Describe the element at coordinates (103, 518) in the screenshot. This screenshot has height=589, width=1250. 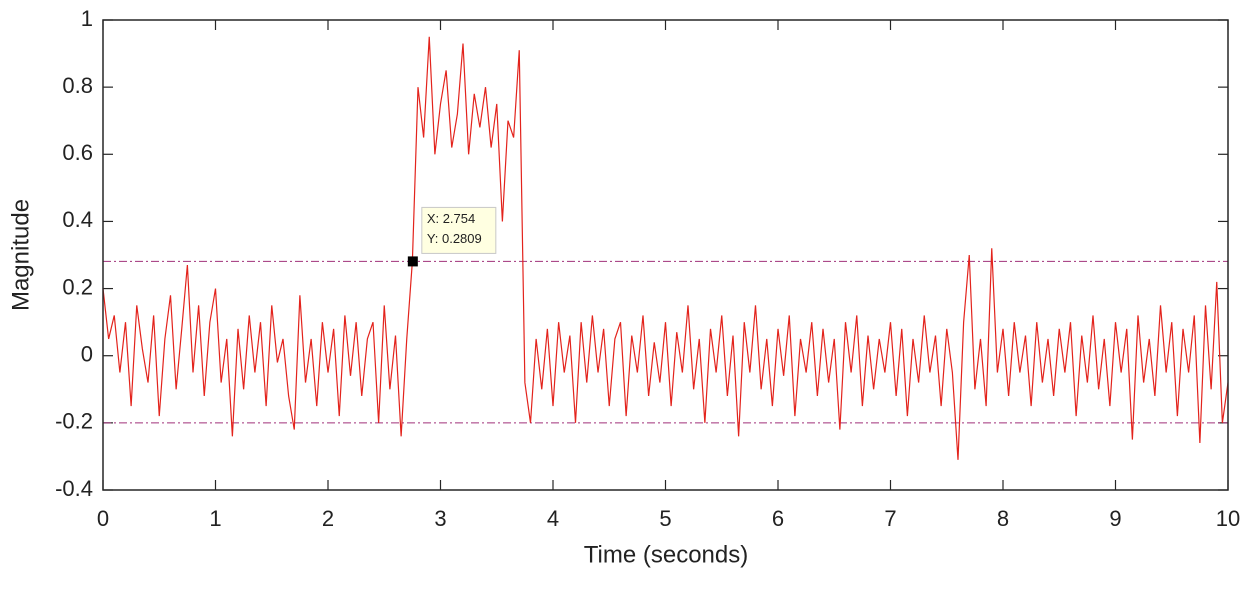
I see `x-tick-label: 0` at that location.